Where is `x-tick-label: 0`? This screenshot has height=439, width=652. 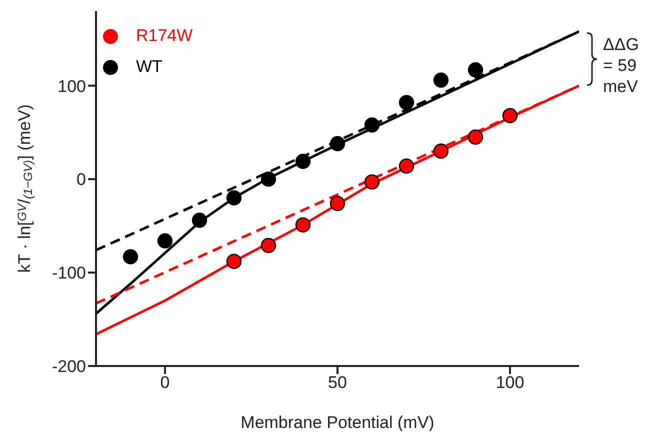 x-tick-label: 0 is located at coordinates (165, 382).